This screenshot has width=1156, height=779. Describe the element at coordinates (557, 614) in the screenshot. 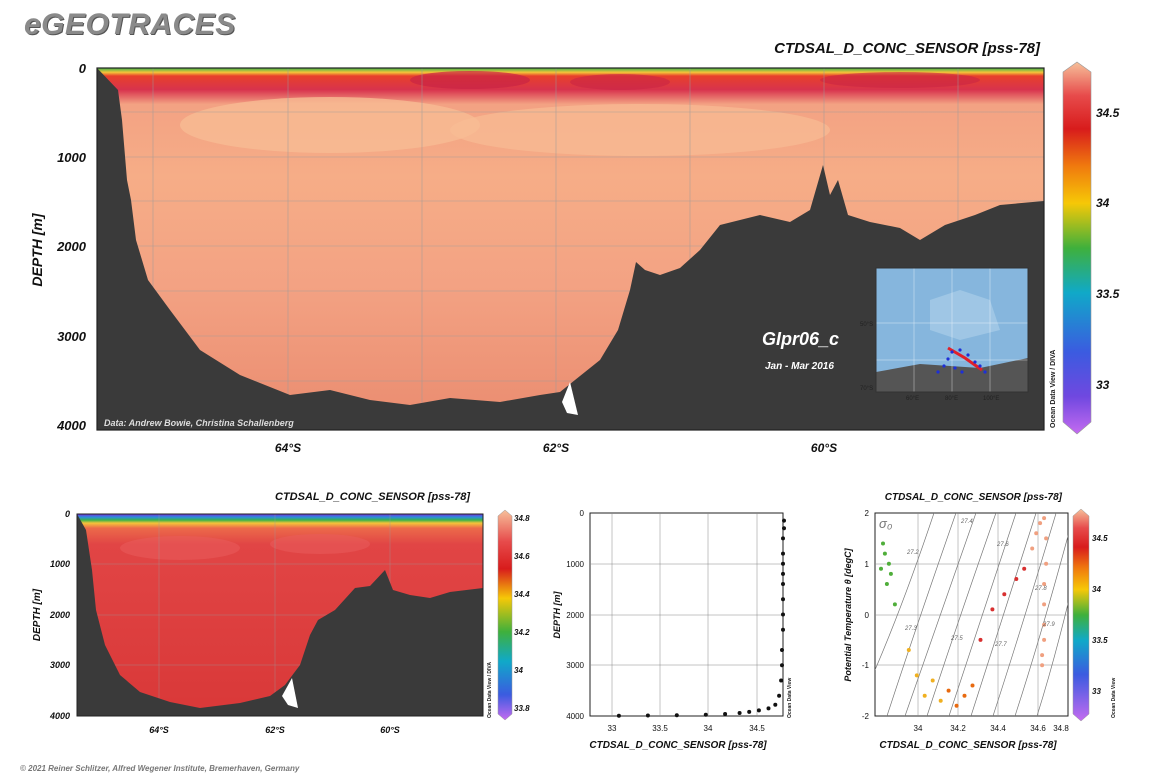

I see `profile-ylabel: DEPTH [m]` at that location.